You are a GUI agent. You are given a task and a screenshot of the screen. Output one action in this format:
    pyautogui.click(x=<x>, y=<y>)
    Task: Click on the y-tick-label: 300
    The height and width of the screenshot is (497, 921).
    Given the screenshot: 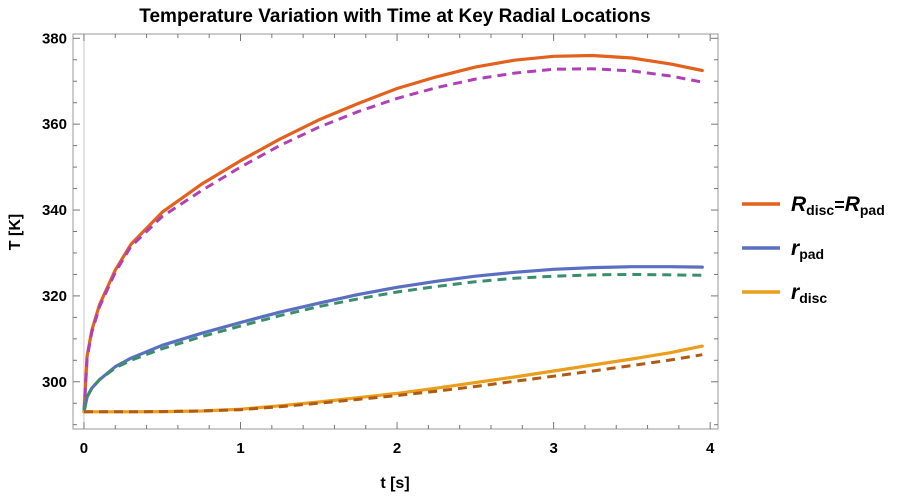 What is the action you would take?
    pyautogui.click(x=54, y=382)
    